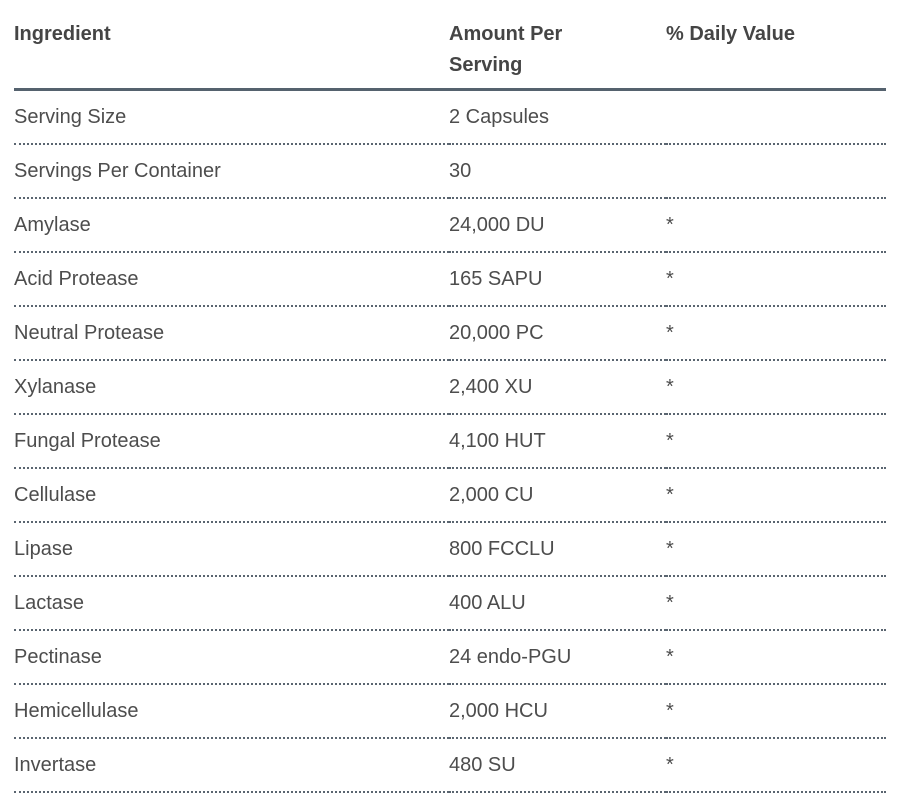 The height and width of the screenshot is (800, 900). What do you see at coordinates (557, 495) in the screenshot?
I see `cell-amount: 2,000 CU` at bounding box center [557, 495].